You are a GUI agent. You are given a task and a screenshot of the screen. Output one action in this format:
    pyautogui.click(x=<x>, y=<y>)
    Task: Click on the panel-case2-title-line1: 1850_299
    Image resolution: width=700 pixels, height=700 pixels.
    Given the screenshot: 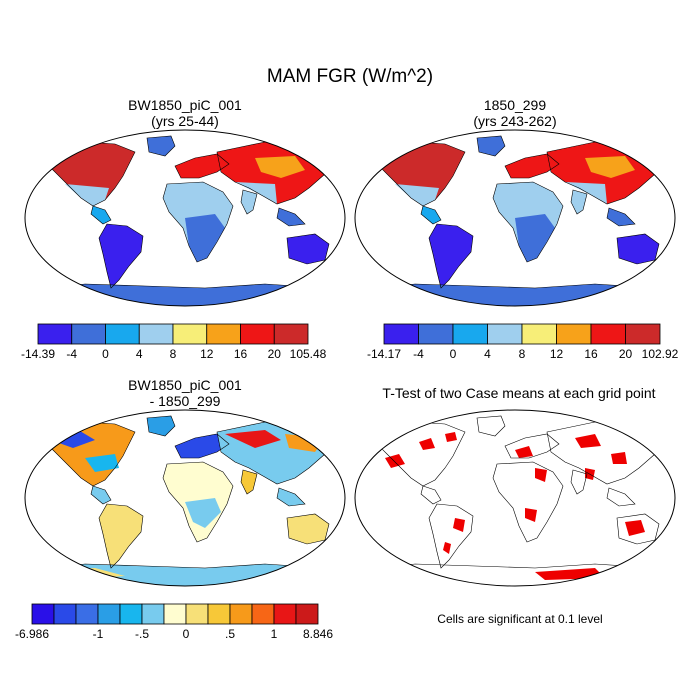 What is the action you would take?
    pyautogui.click(x=515, y=105)
    